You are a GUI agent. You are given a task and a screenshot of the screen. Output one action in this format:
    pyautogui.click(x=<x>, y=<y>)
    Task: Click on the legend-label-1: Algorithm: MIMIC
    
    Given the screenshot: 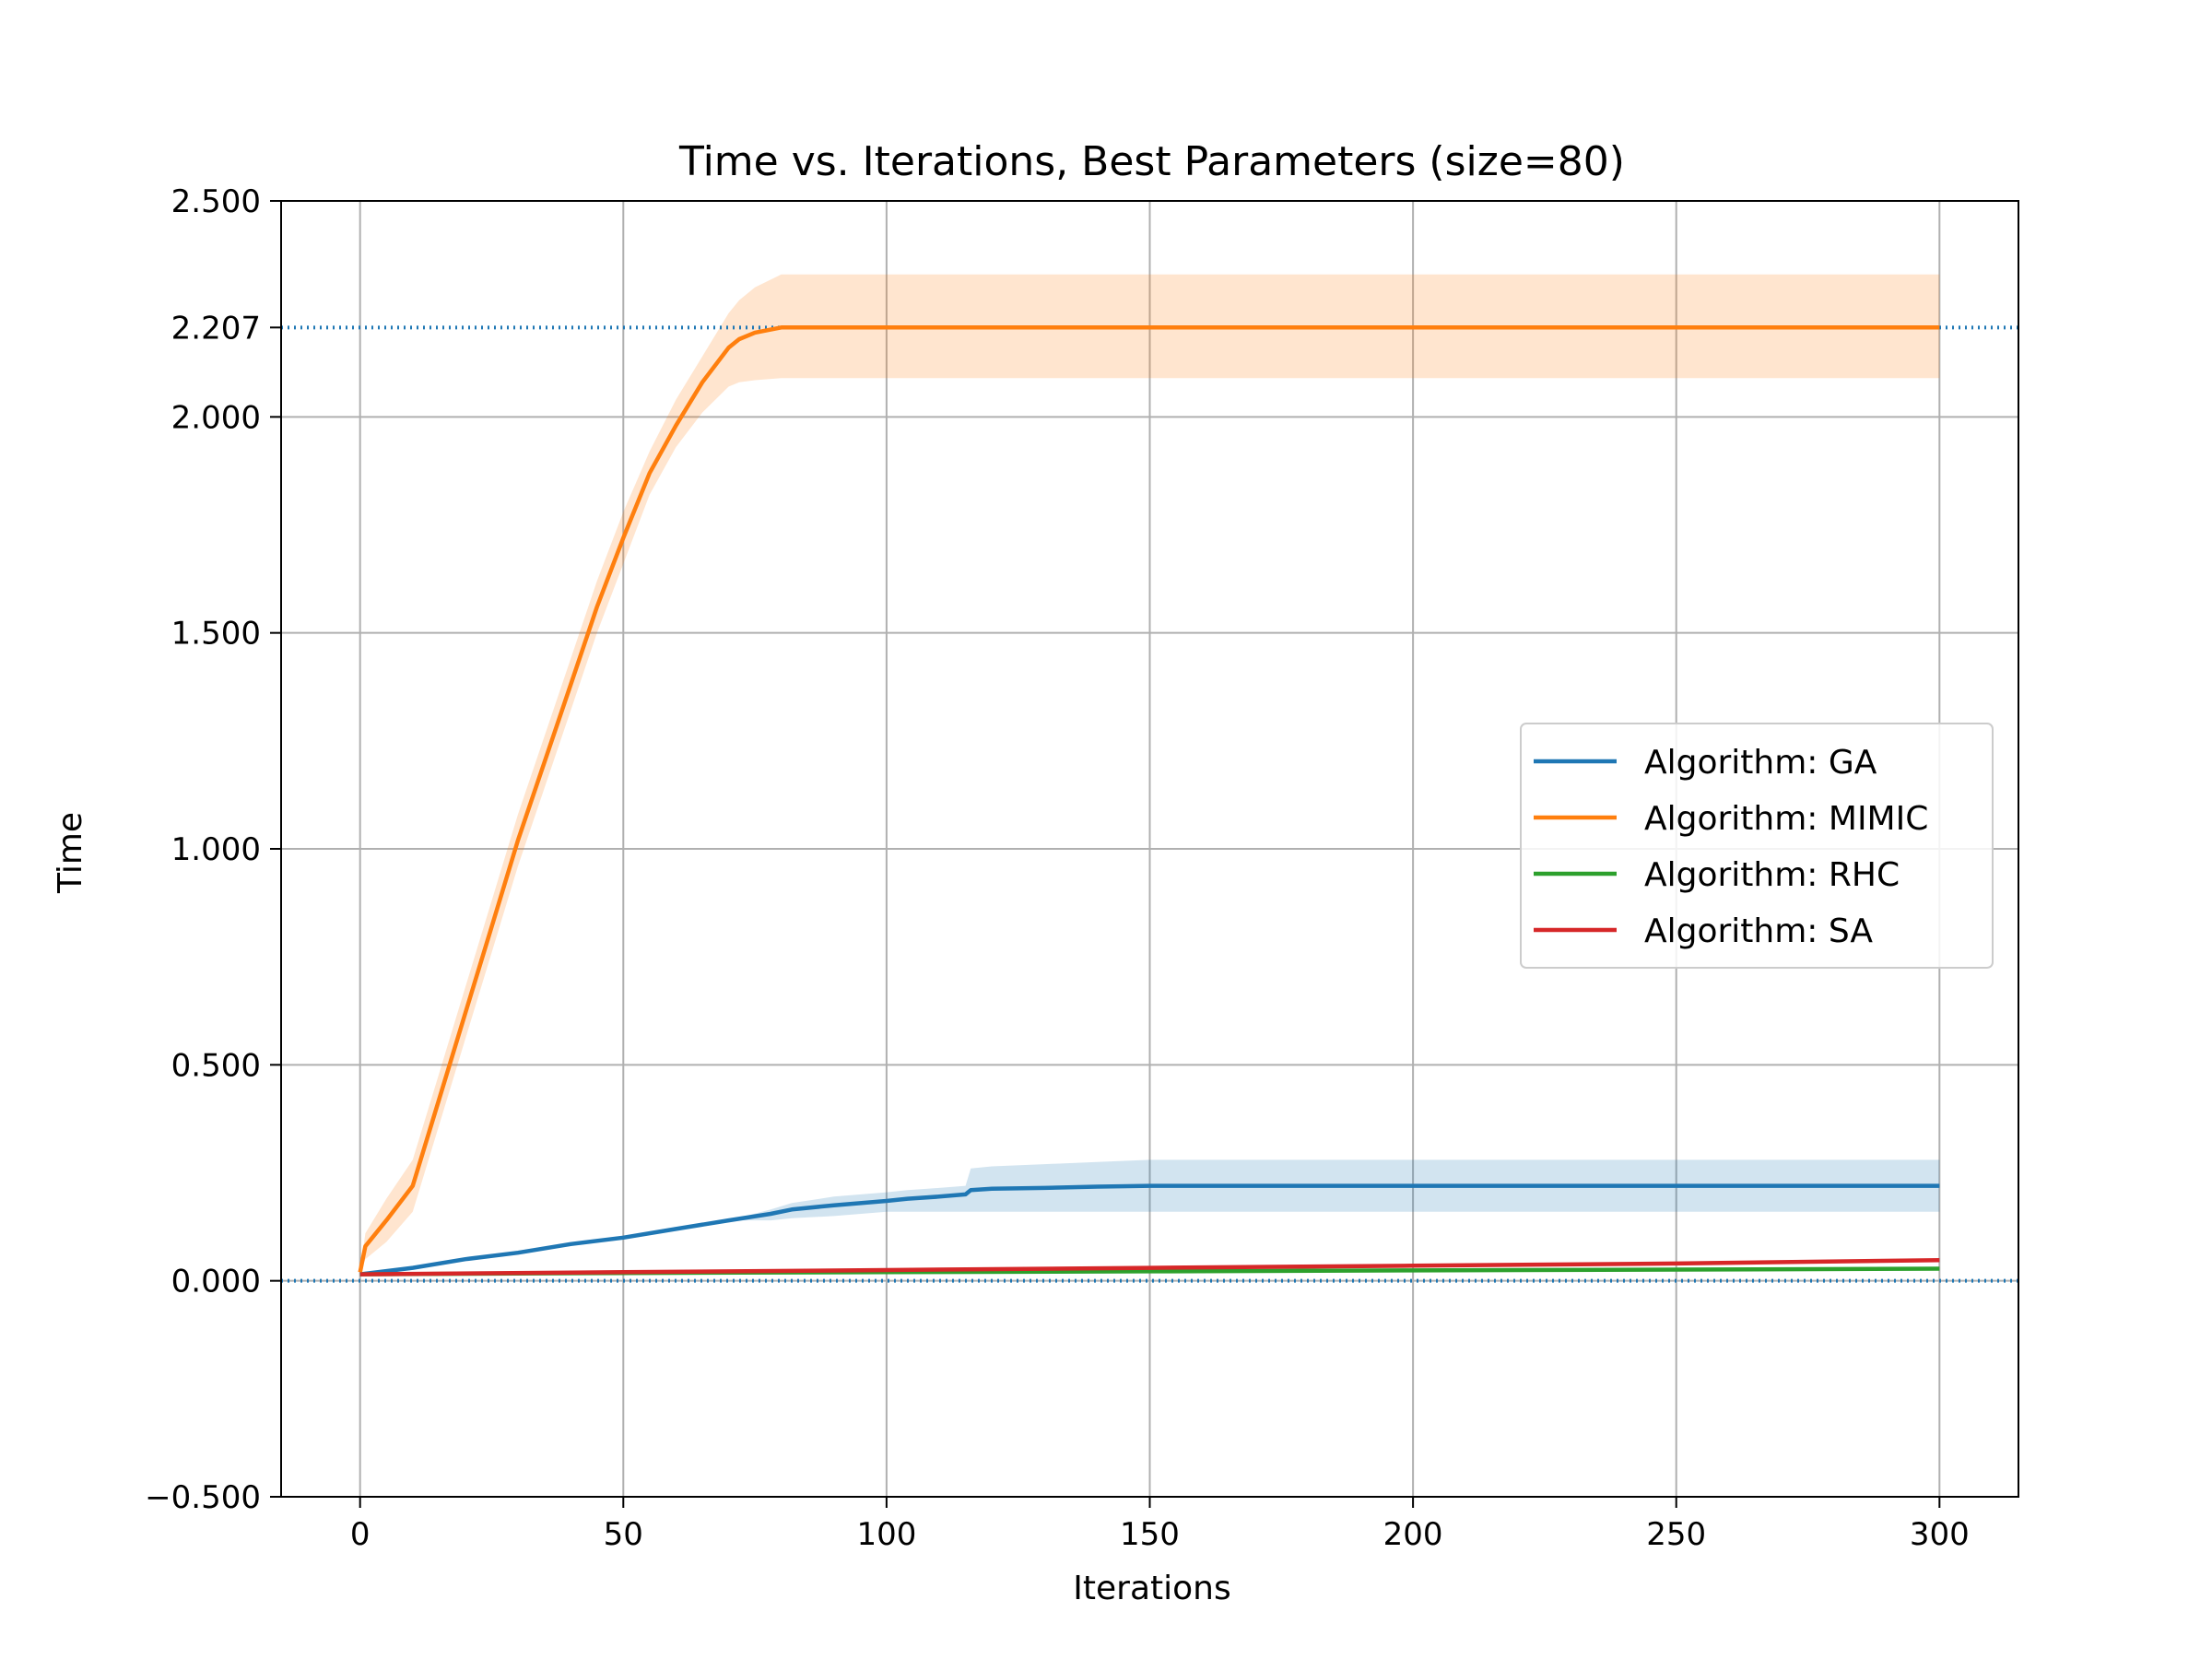 What is the action you would take?
    pyautogui.click(x=1786, y=819)
    